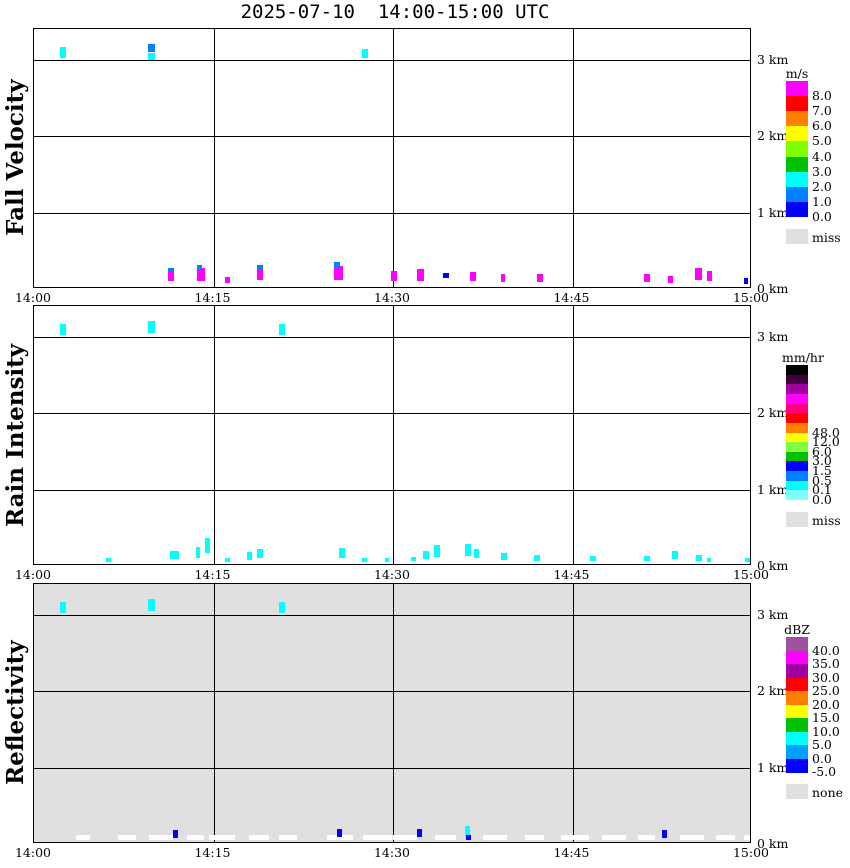 Image resolution: width=850 pixels, height=868 pixels. What do you see at coordinates (826, 442) in the screenshot?
I see `colorbar-tick-label: 12.0` at bounding box center [826, 442].